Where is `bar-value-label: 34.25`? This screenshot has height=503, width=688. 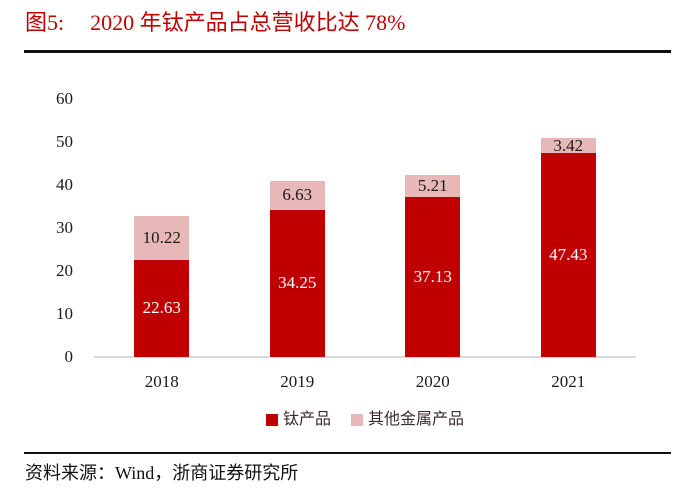
bar-value-label: 34.25 is located at coordinates (297, 283).